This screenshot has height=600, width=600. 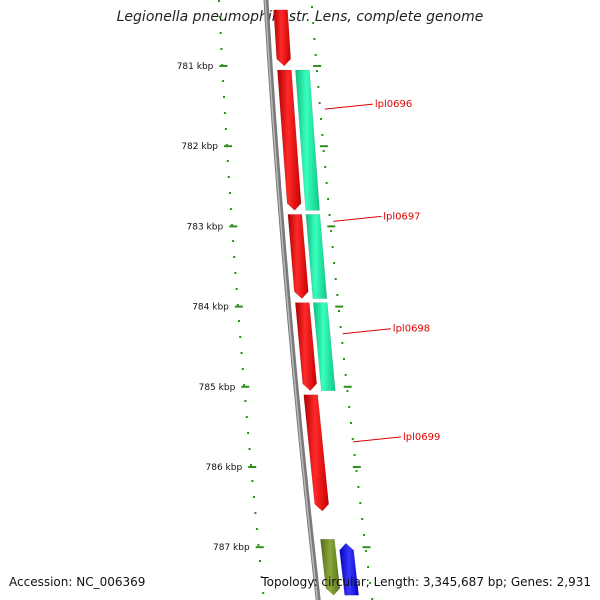 What do you see at coordinates (217, 388) in the screenshot?
I see `tick-label: 785 kbp` at bounding box center [217, 388].